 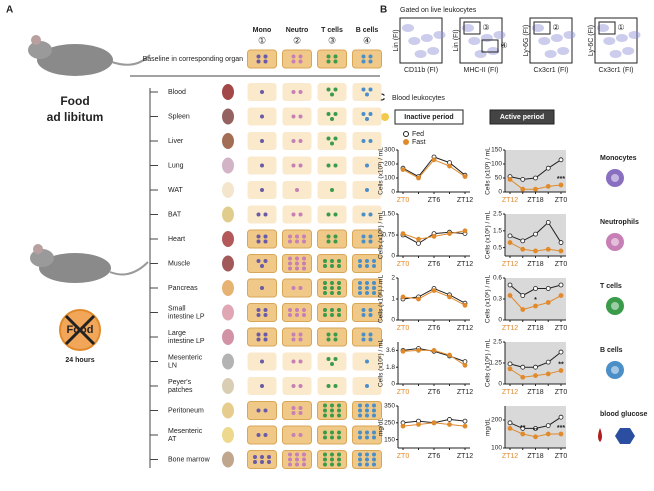 What do you see at coordinates (176, 239) in the screenshot?
I see `organ-label: Heart` at bounding box center [176, 239].